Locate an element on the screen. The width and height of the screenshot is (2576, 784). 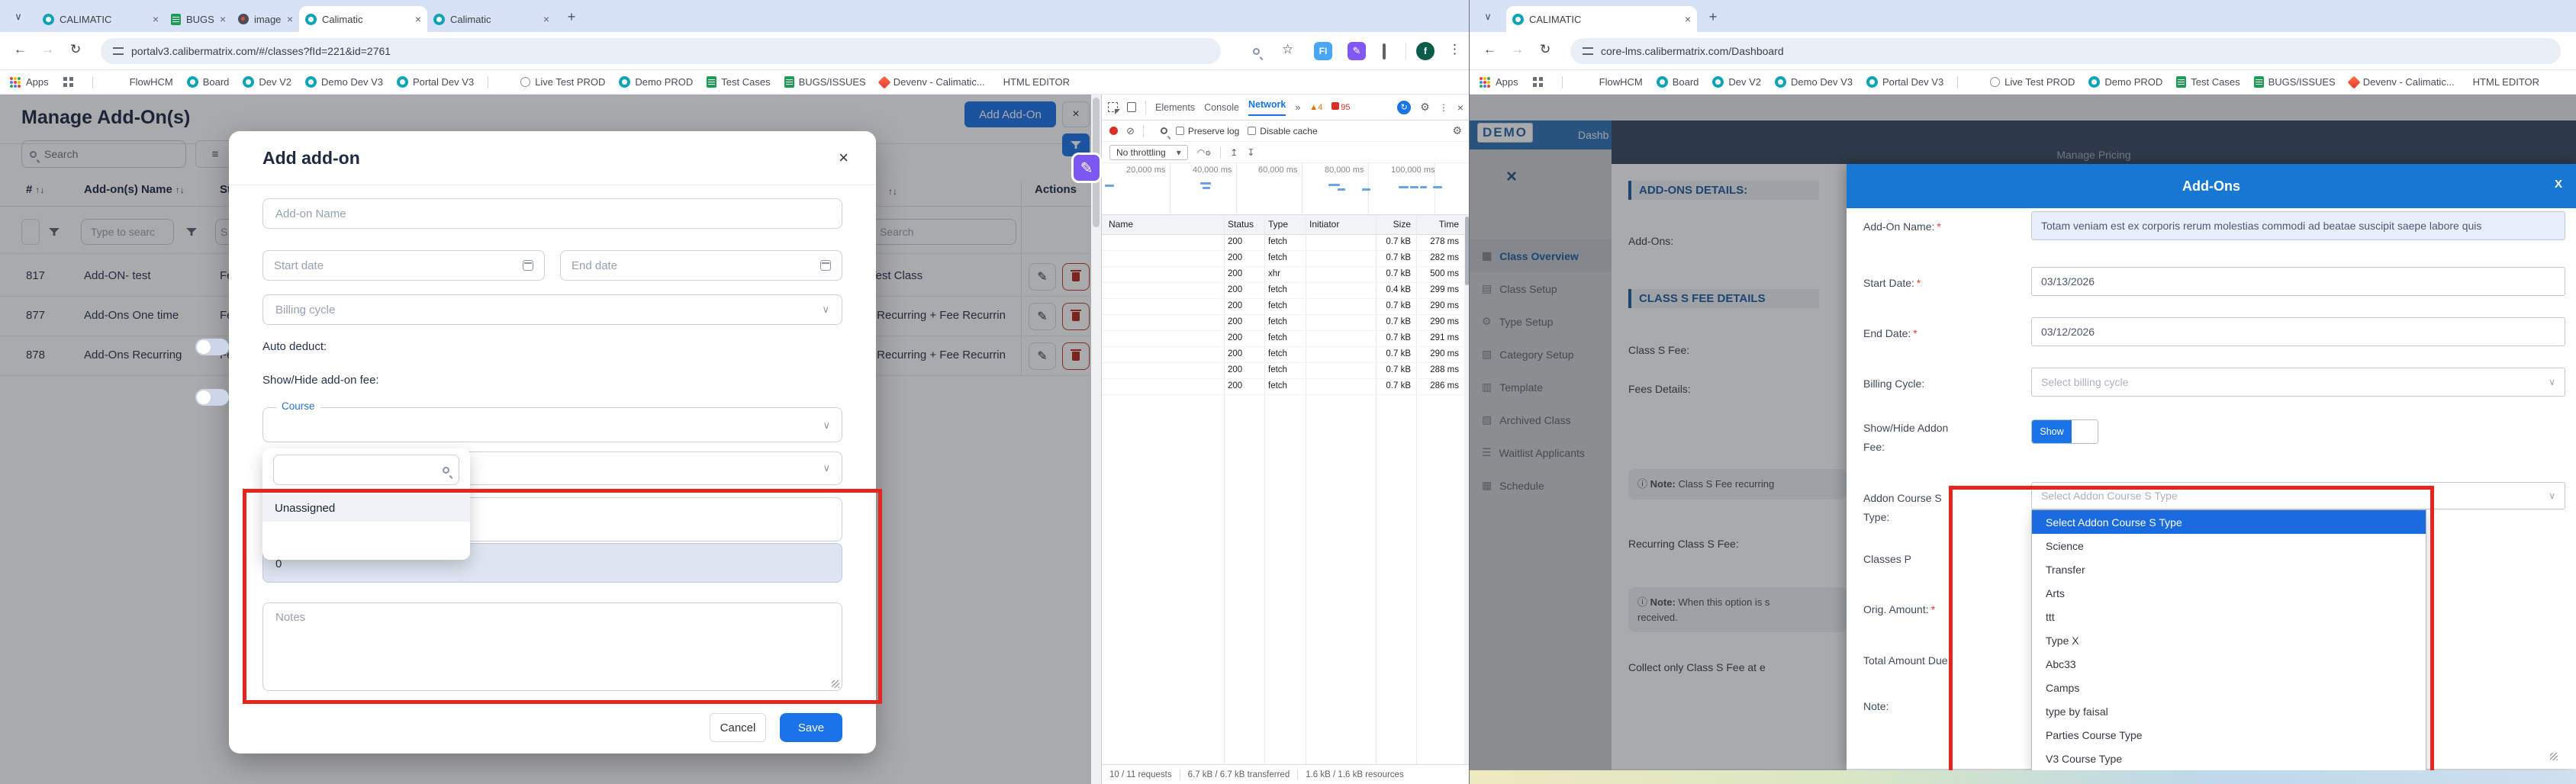
network-request-row: {}heartbeat 200 xhr 0.7 kB 500 ms is located at coordinates (1283, 275).